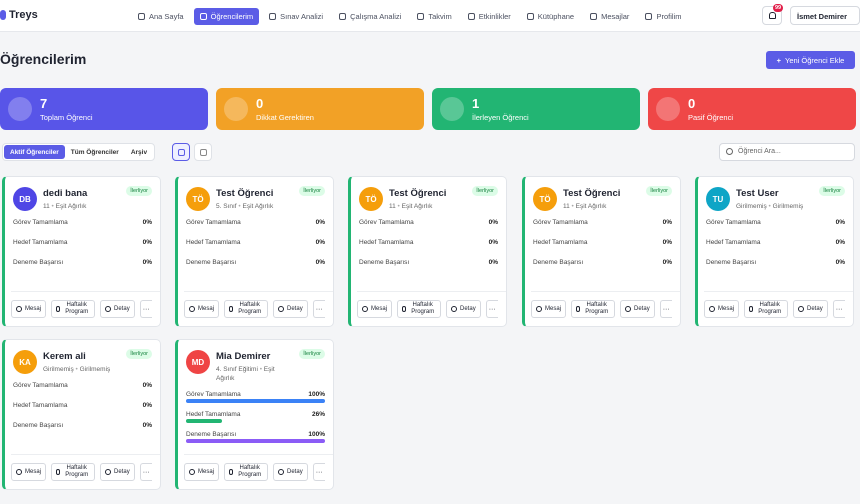 Image resolution: width=860 pixels, height=504 pixels. What do you see at coordinates (775, 249) in the screenshot?
I see `metric: Hedef Tamamlama 0%` at bounding box center [775, 249].